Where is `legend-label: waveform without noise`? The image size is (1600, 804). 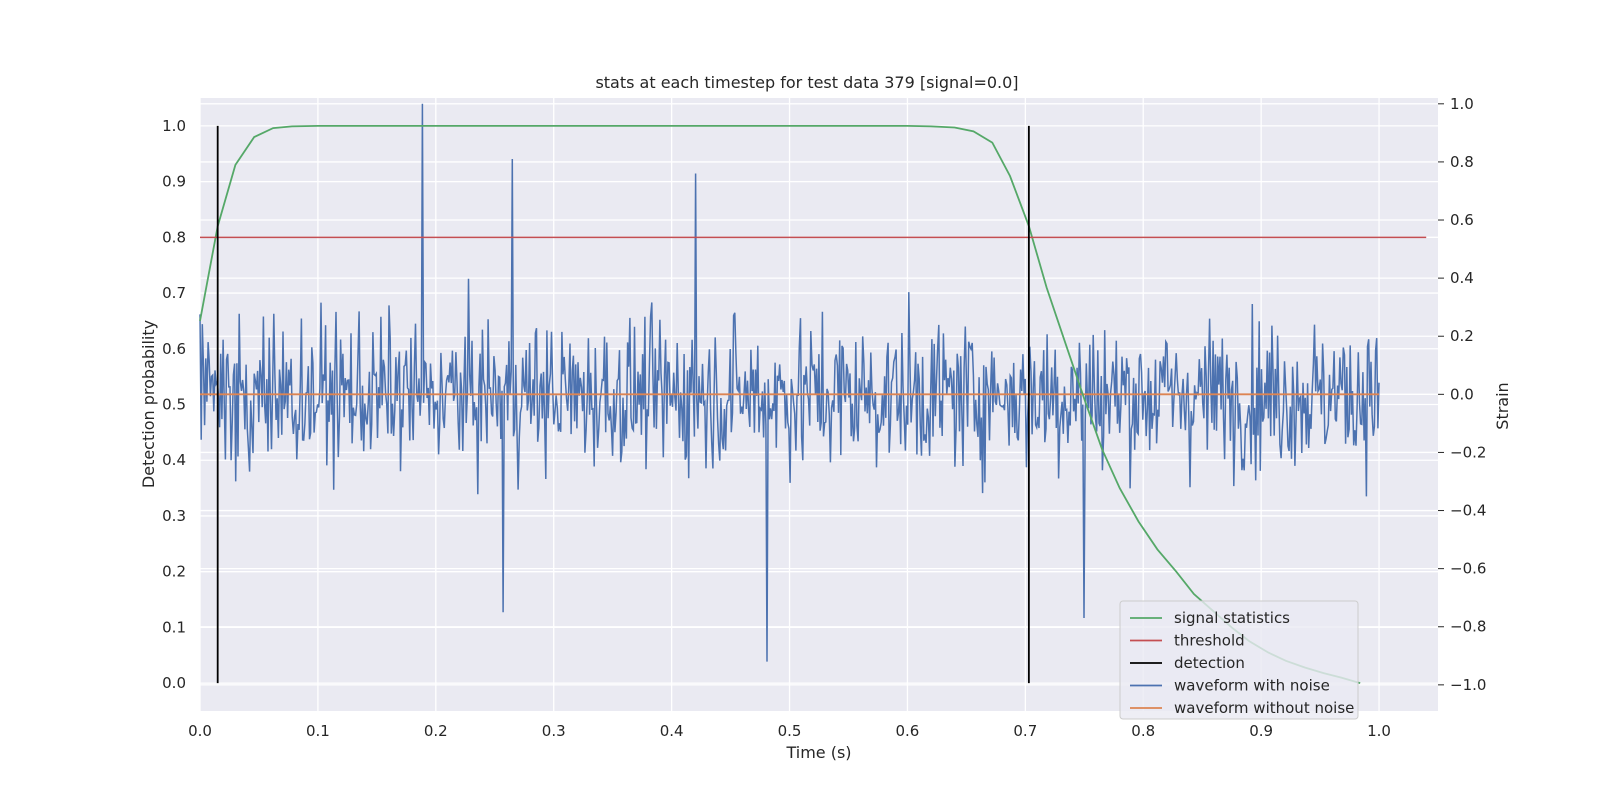
legend-label: waveform without noise is located at coordinates (1264, 708).